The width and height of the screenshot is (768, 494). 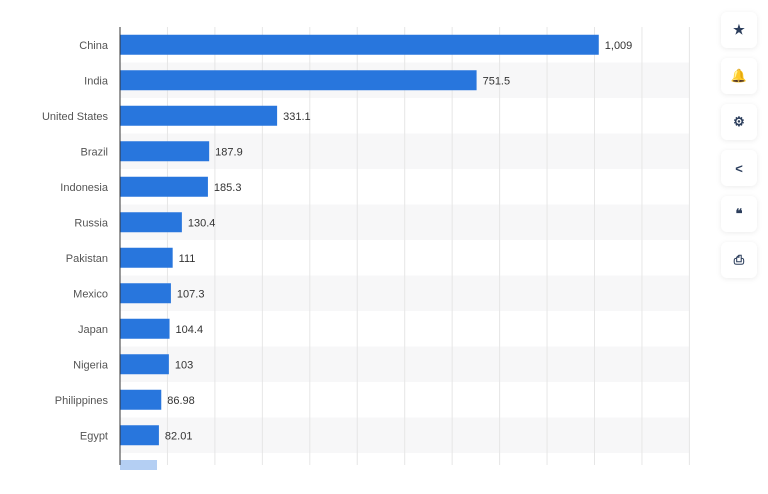 I want to click on category-label: Indonesia, so click(x=84, y=188).